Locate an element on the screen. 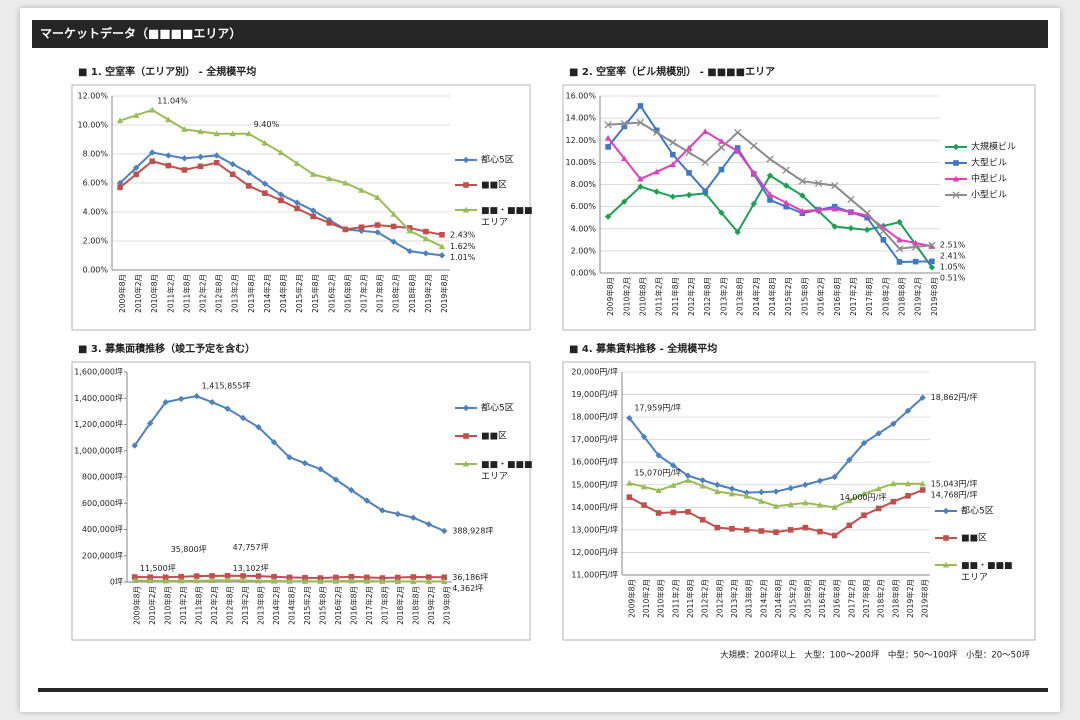 Image resolution: width=1080 pixels, height=720 pixels. y-tick-label: 13,000円/坪 is located at coordinates (594, 529).